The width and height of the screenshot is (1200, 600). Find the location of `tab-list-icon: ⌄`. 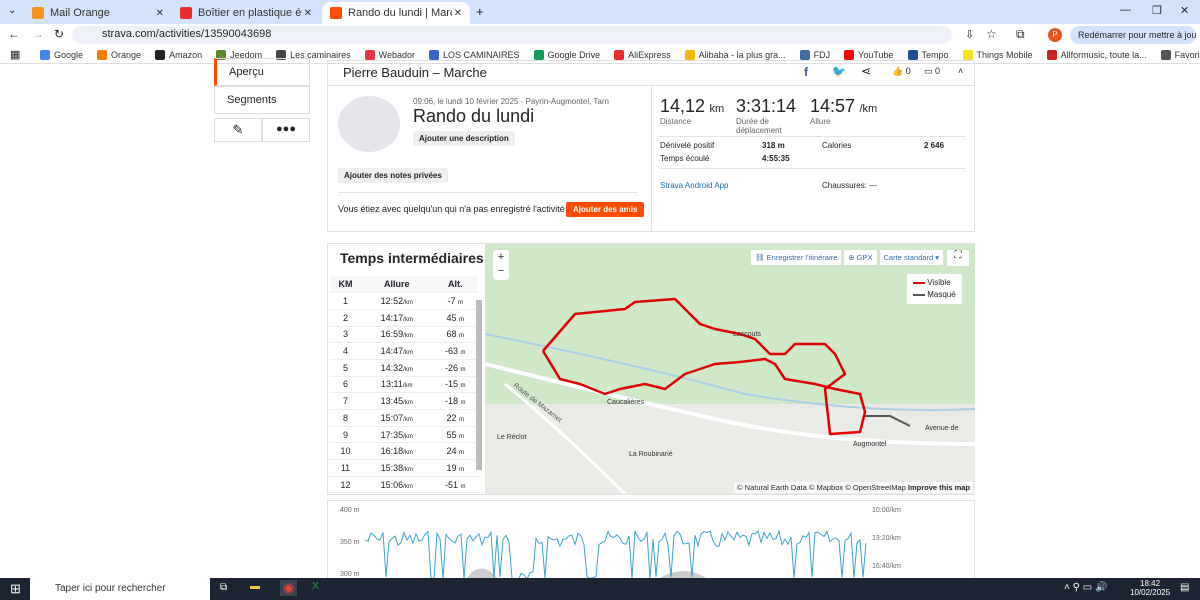

tab-list-icon: ⌄ is located at coordinates (12, 10).